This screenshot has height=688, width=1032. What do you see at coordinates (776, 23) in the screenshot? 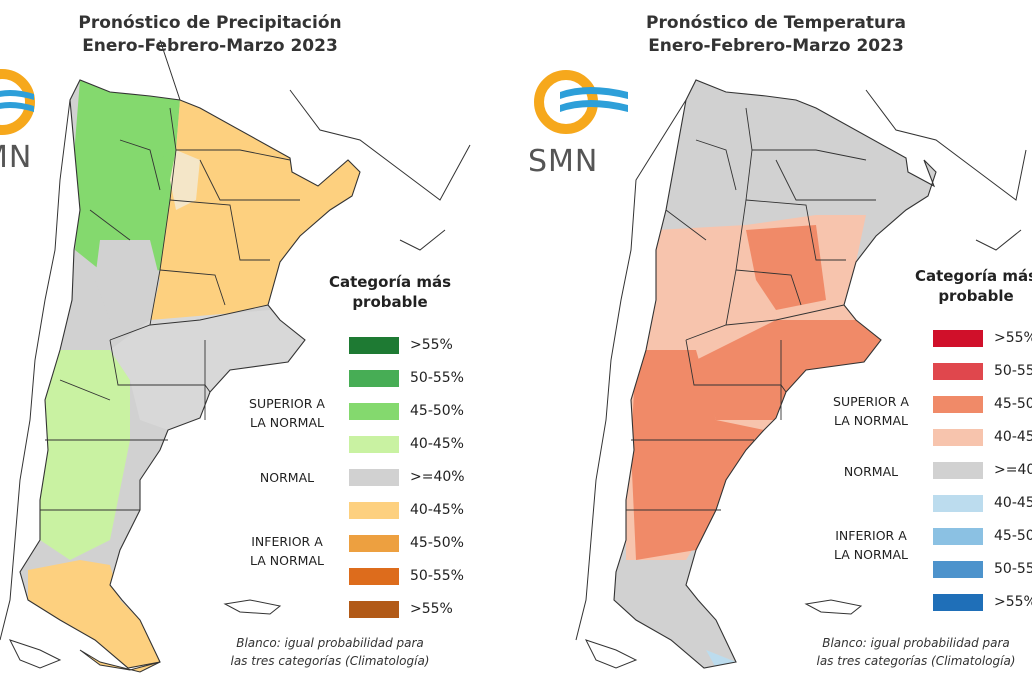
I see `title-line-1: Pronóstico de Temperatura` at bounding box center [776, 23].